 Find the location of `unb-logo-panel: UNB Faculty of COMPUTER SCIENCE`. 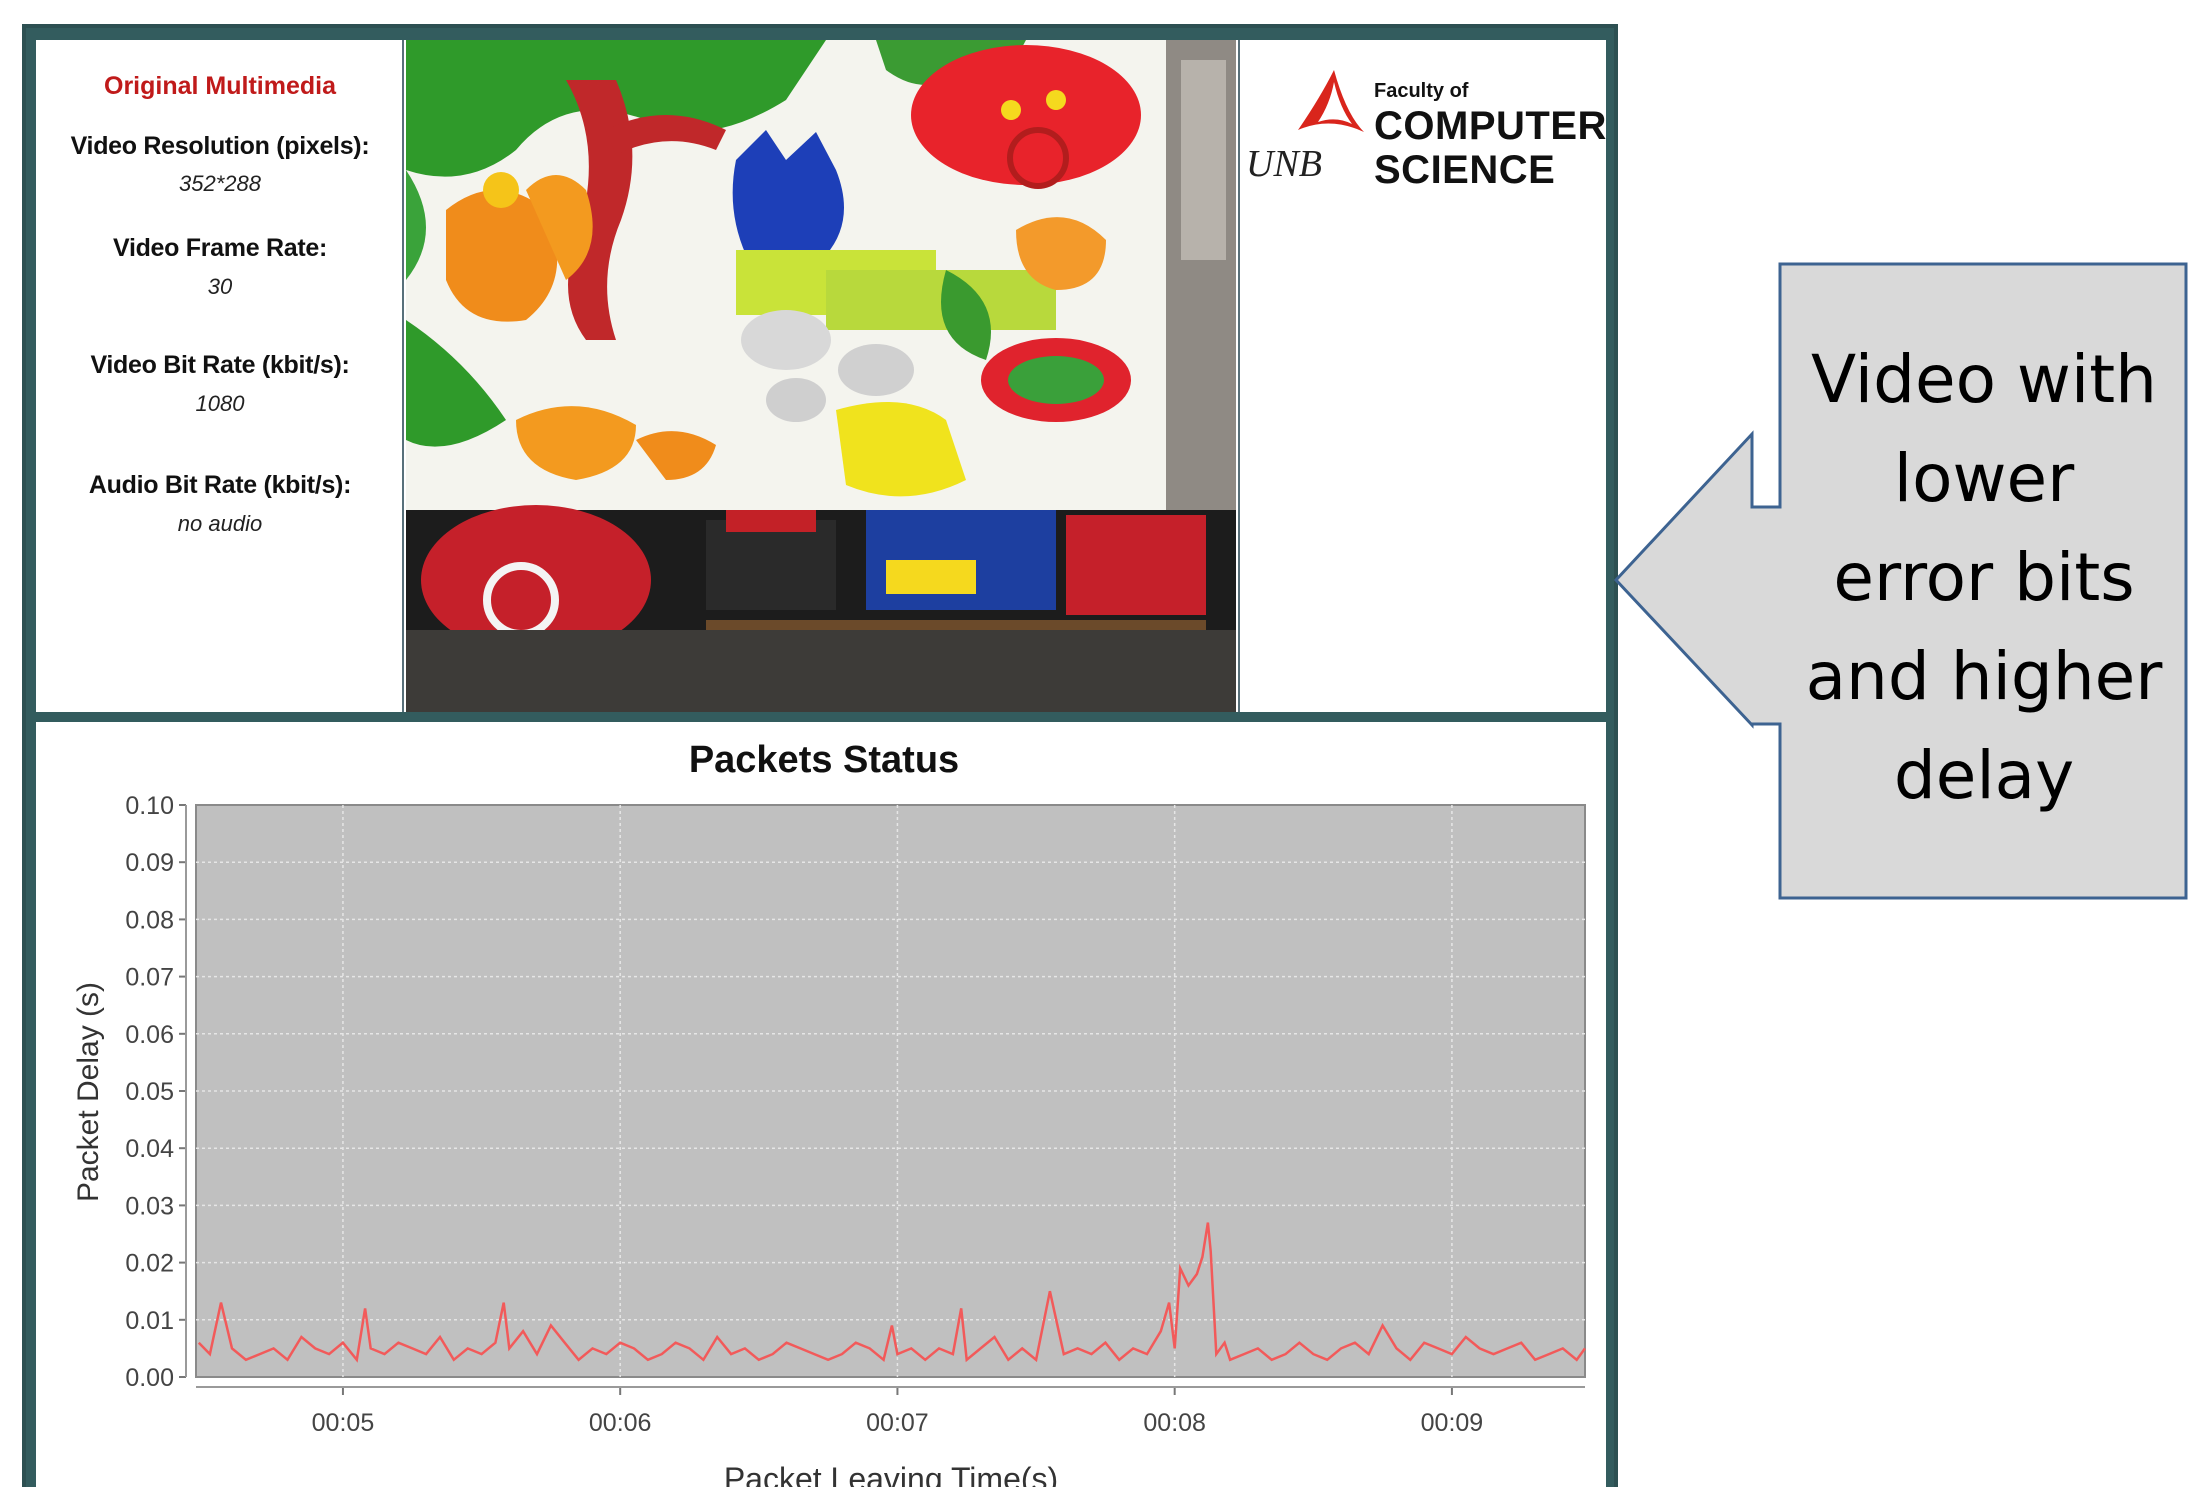

unb-logo-panel: UNB Faculty of COMPUTER SCIENCE is located at coordinates (1422, 376).